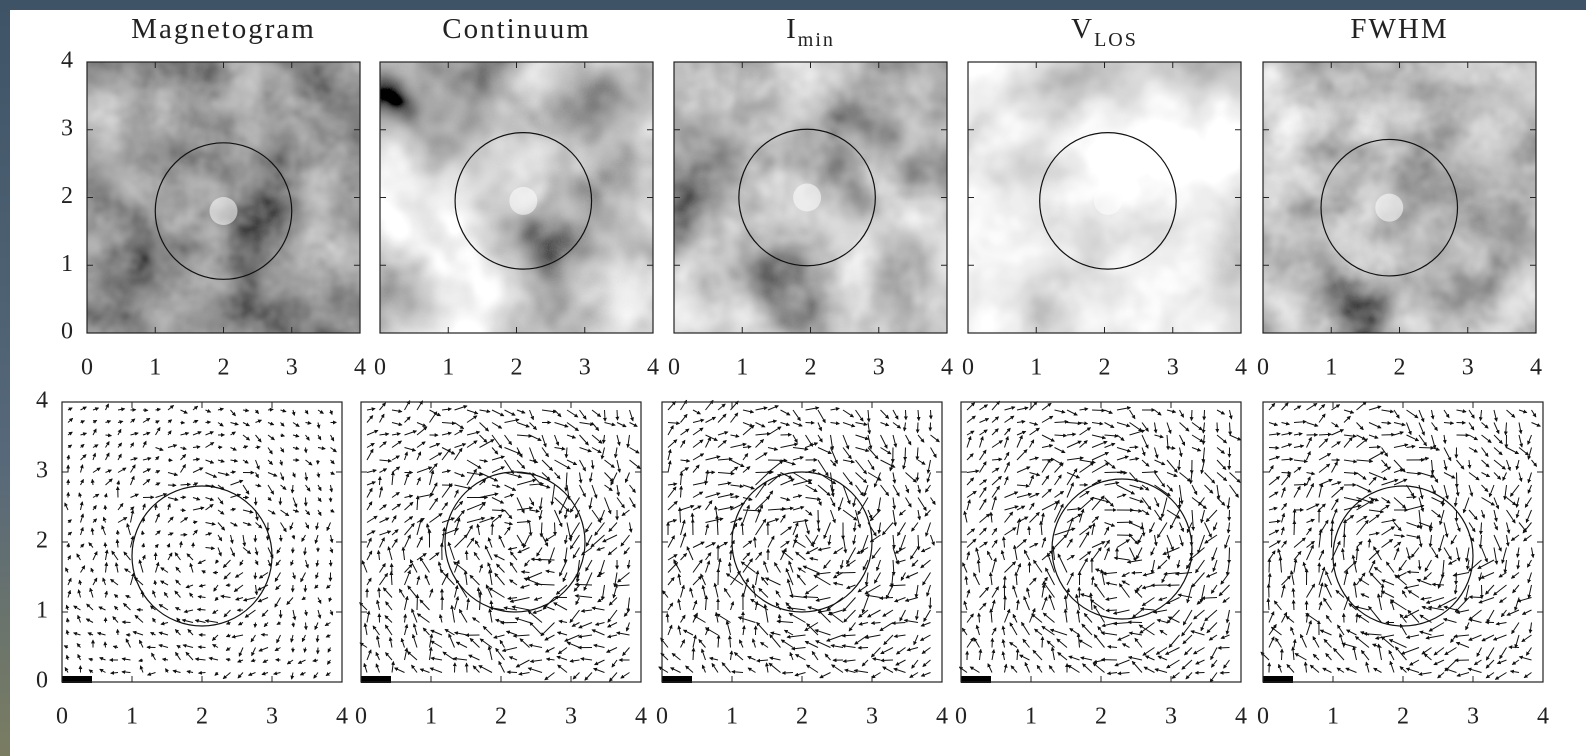  I want to click on bright-spot, so click(1389, 207).